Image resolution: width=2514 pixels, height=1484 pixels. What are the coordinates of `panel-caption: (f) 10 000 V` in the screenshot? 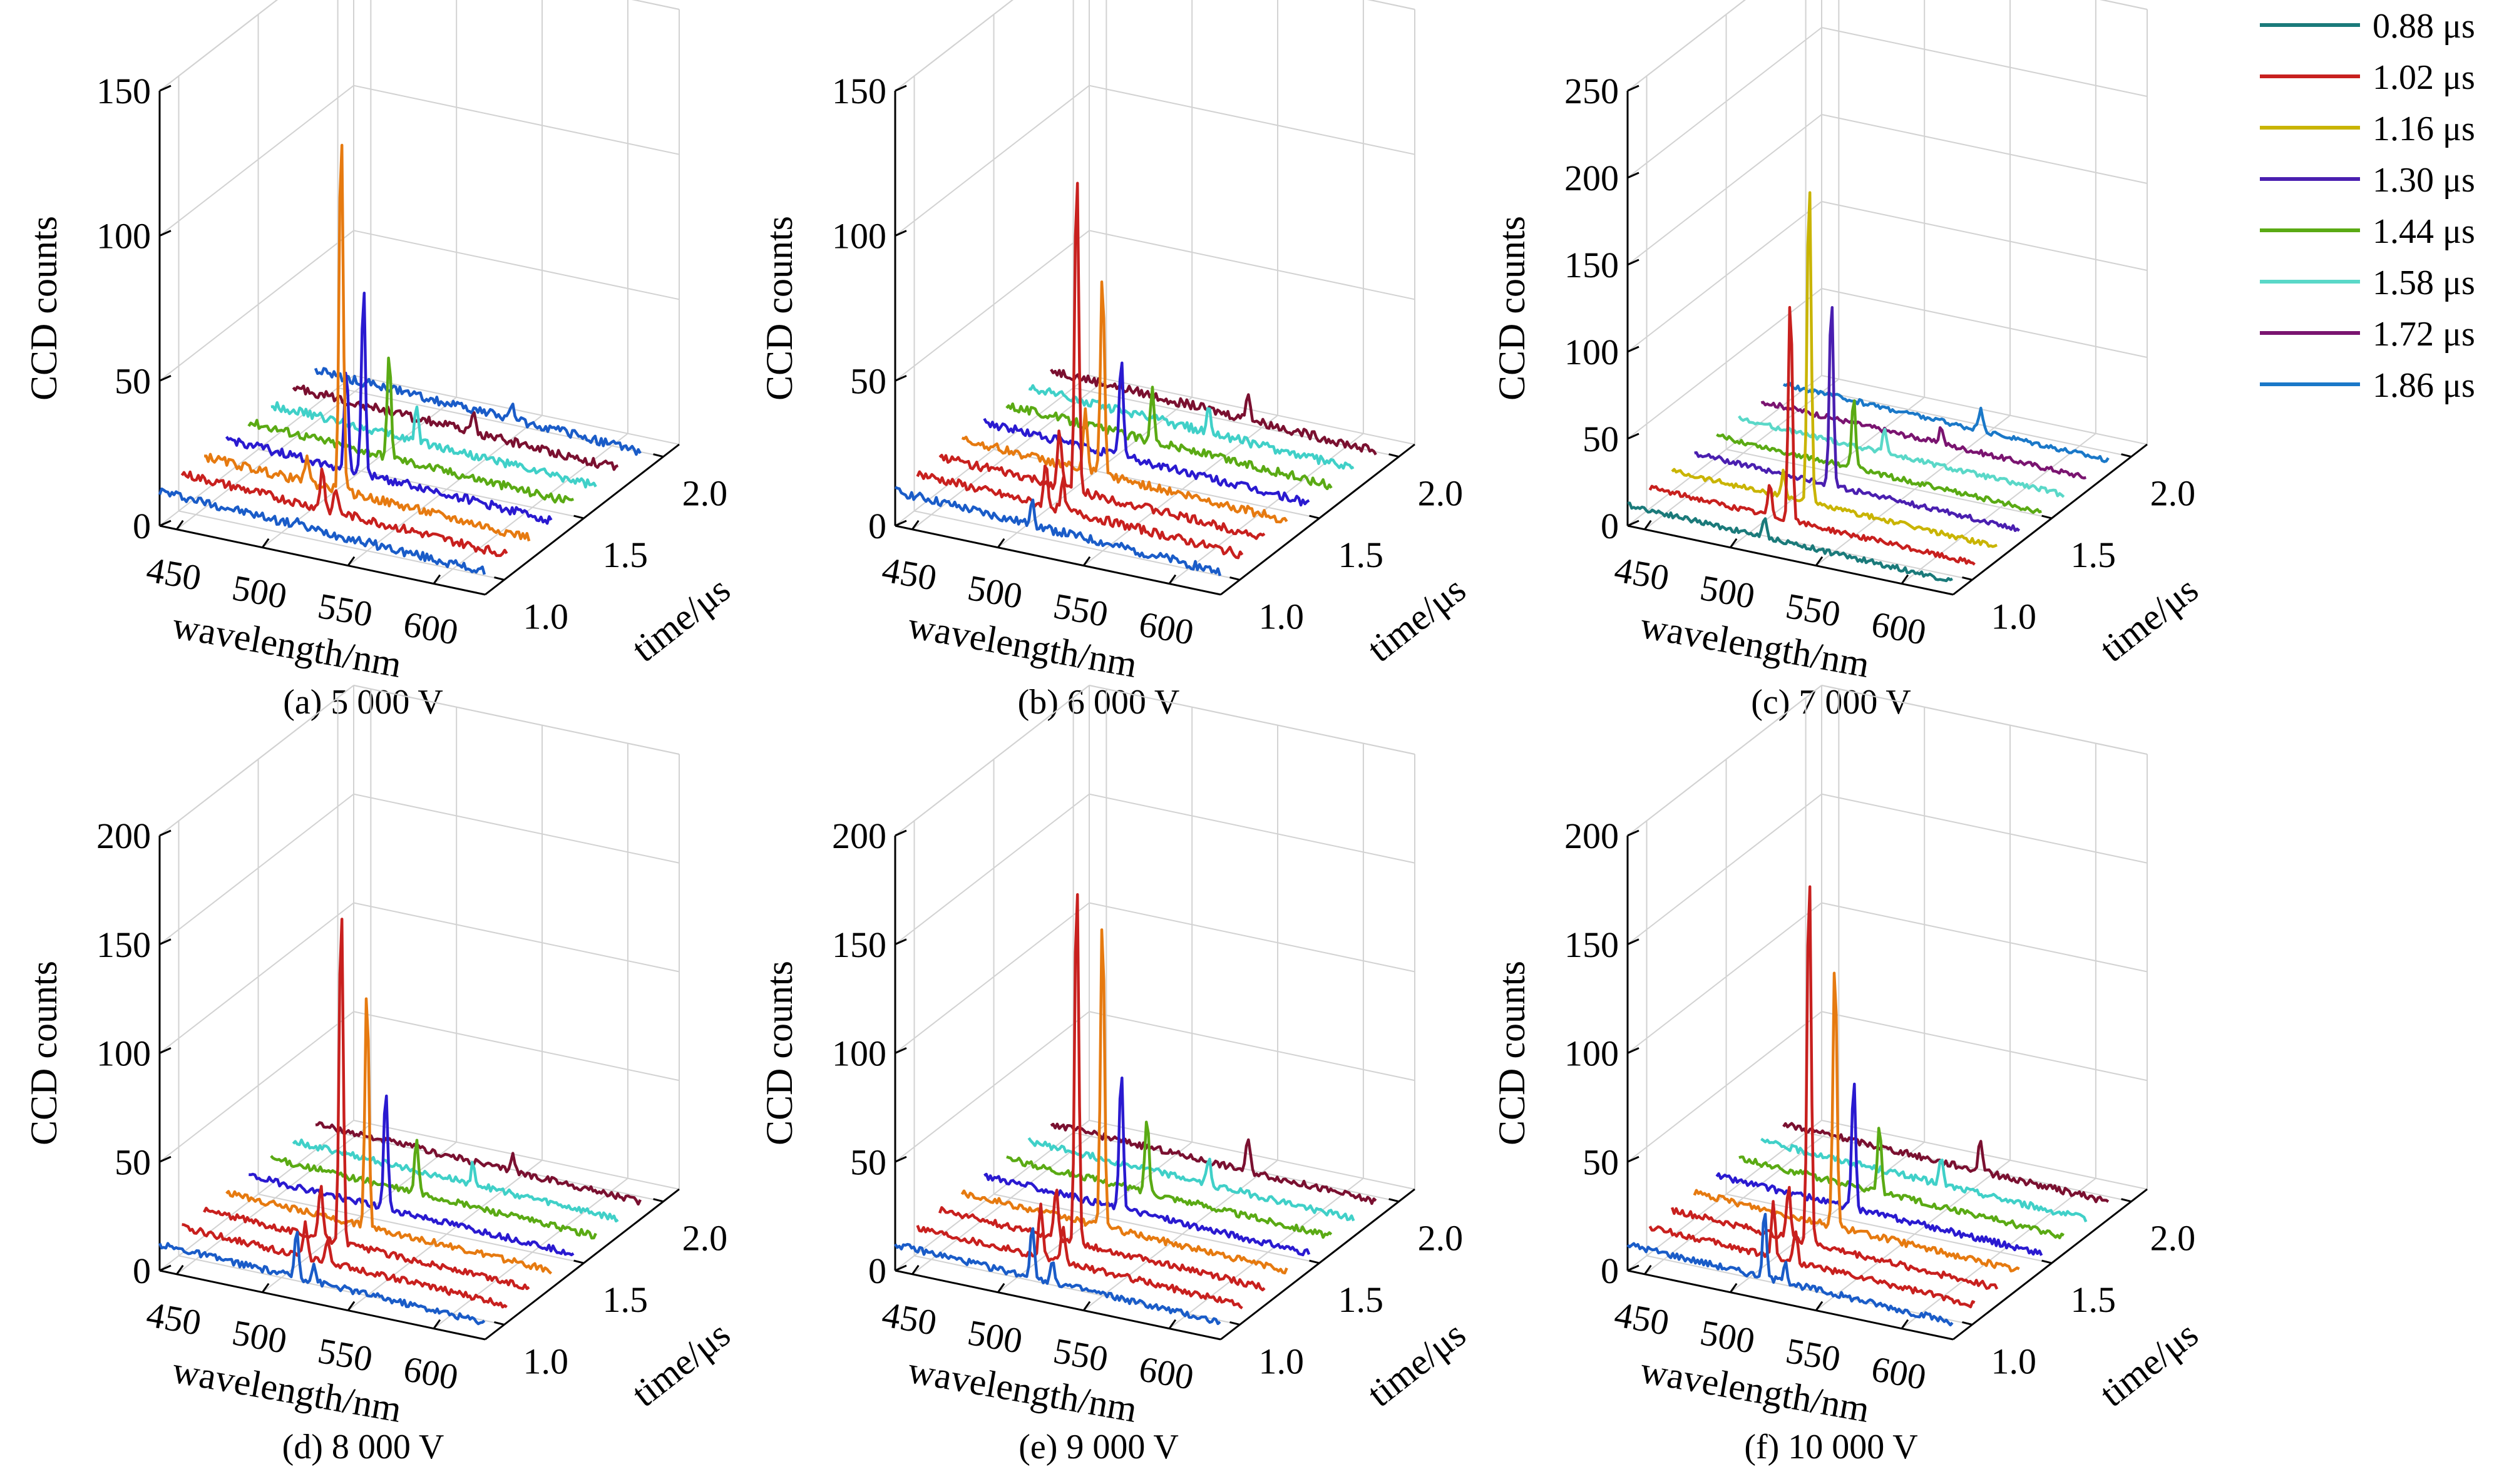 It's located at (1830, 1447).